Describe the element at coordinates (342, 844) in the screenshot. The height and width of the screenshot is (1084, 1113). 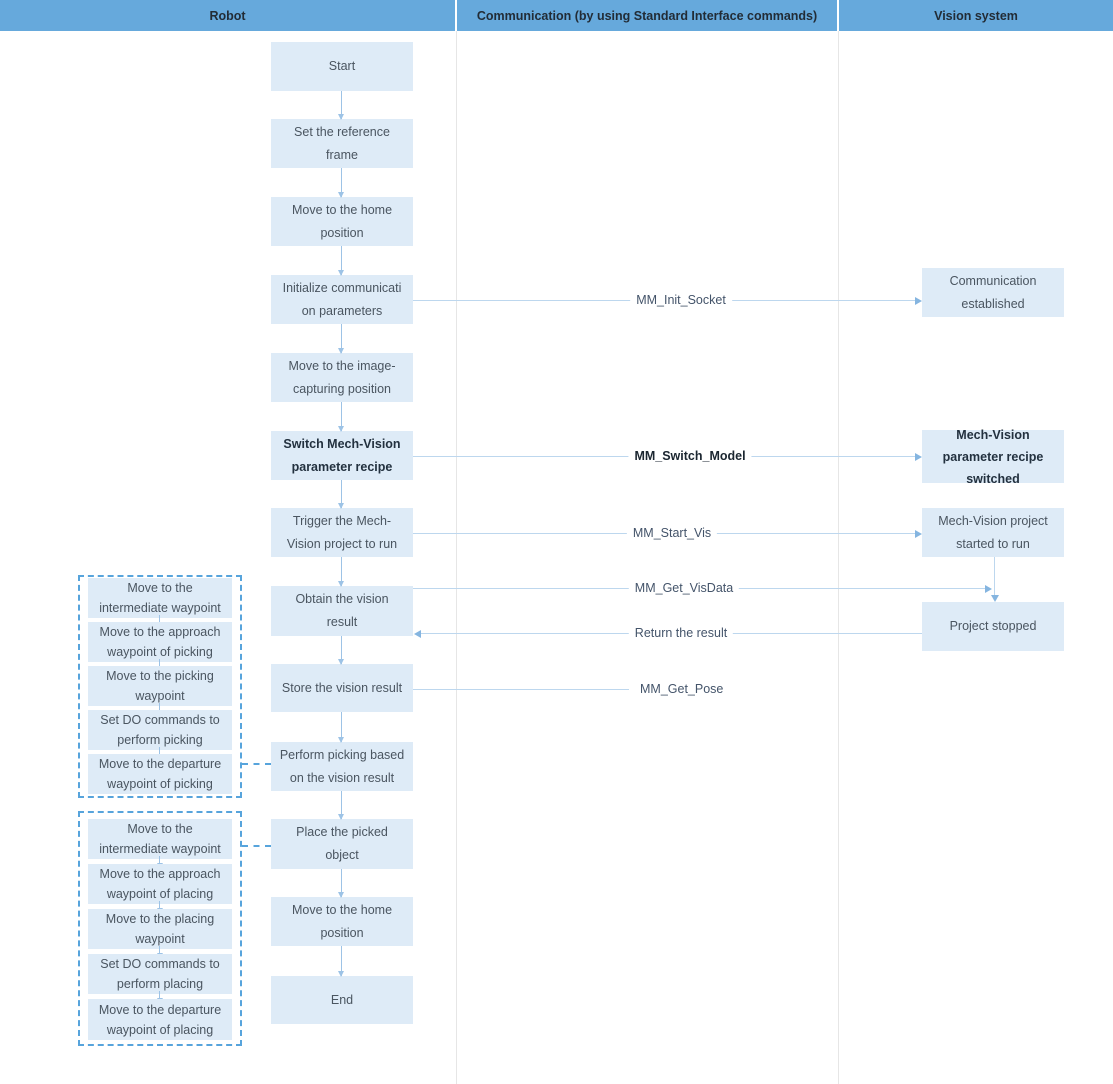
I see `flow-node-place-object: Place the picked object` at that location.